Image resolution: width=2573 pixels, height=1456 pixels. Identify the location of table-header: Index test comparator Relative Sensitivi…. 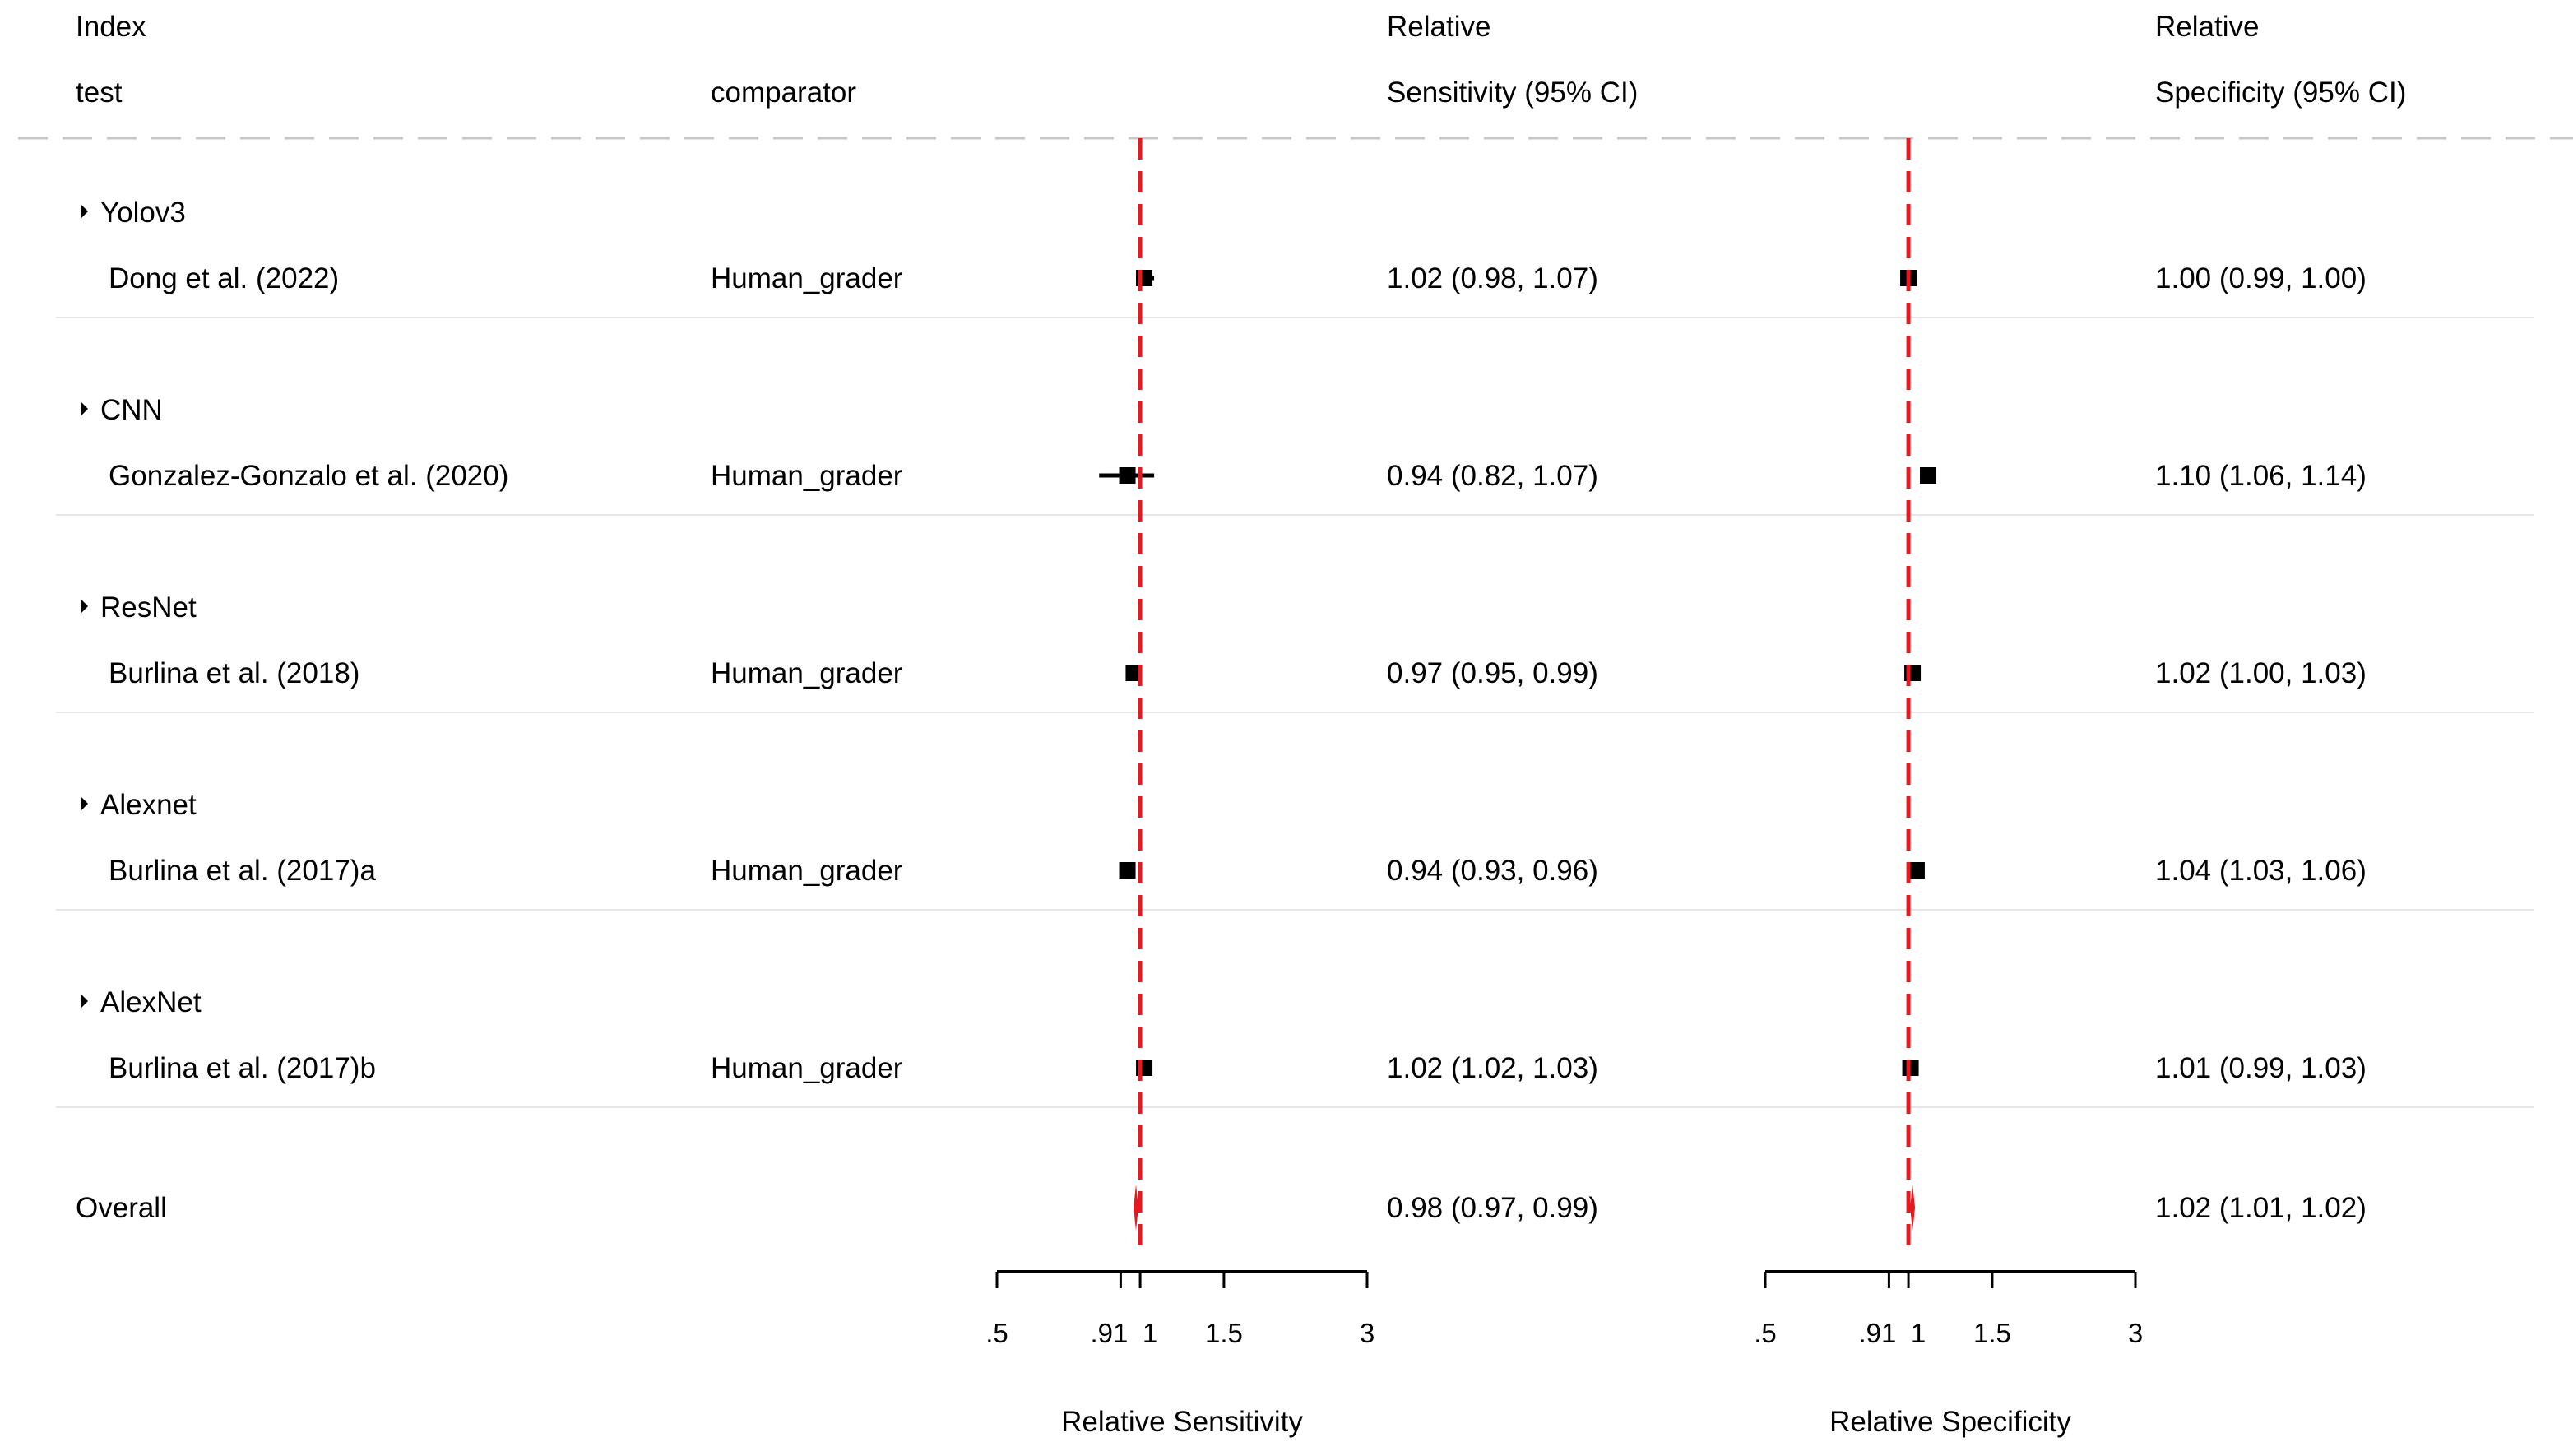
(1241, 60).